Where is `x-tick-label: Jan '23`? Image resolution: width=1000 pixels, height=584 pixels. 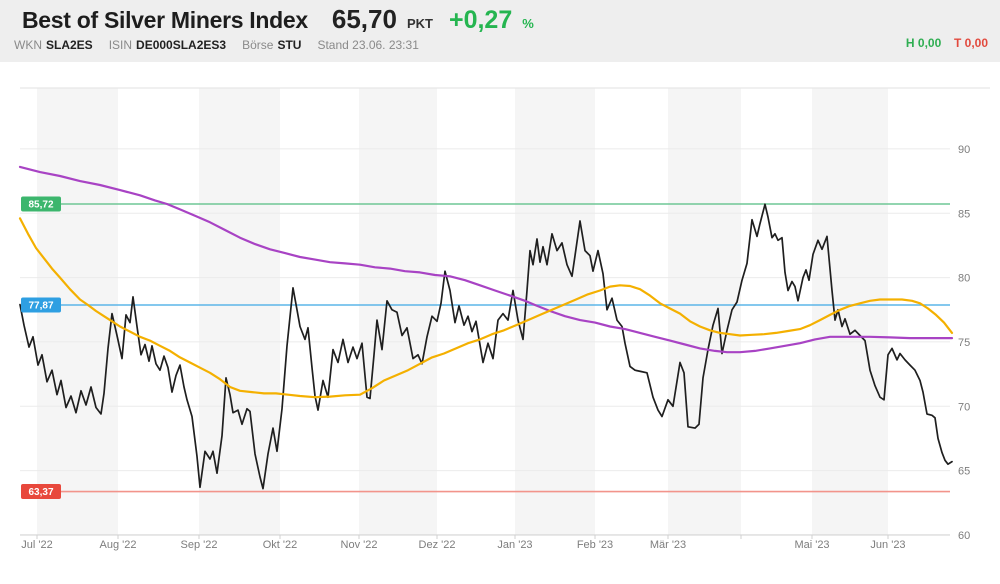 x-tick-label: Jan '23 is located at coordinates (514, 545).